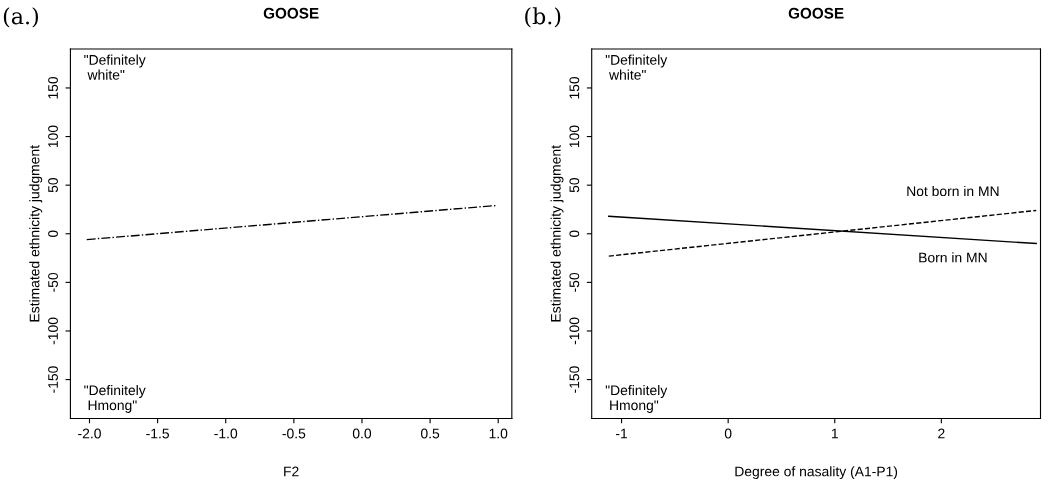 Image resolution: width=1051 pixels, height=481 pixels. Describe the element at coordinates (953, 257) in the screenshot. I see `series-label: Born in MN` at that location.